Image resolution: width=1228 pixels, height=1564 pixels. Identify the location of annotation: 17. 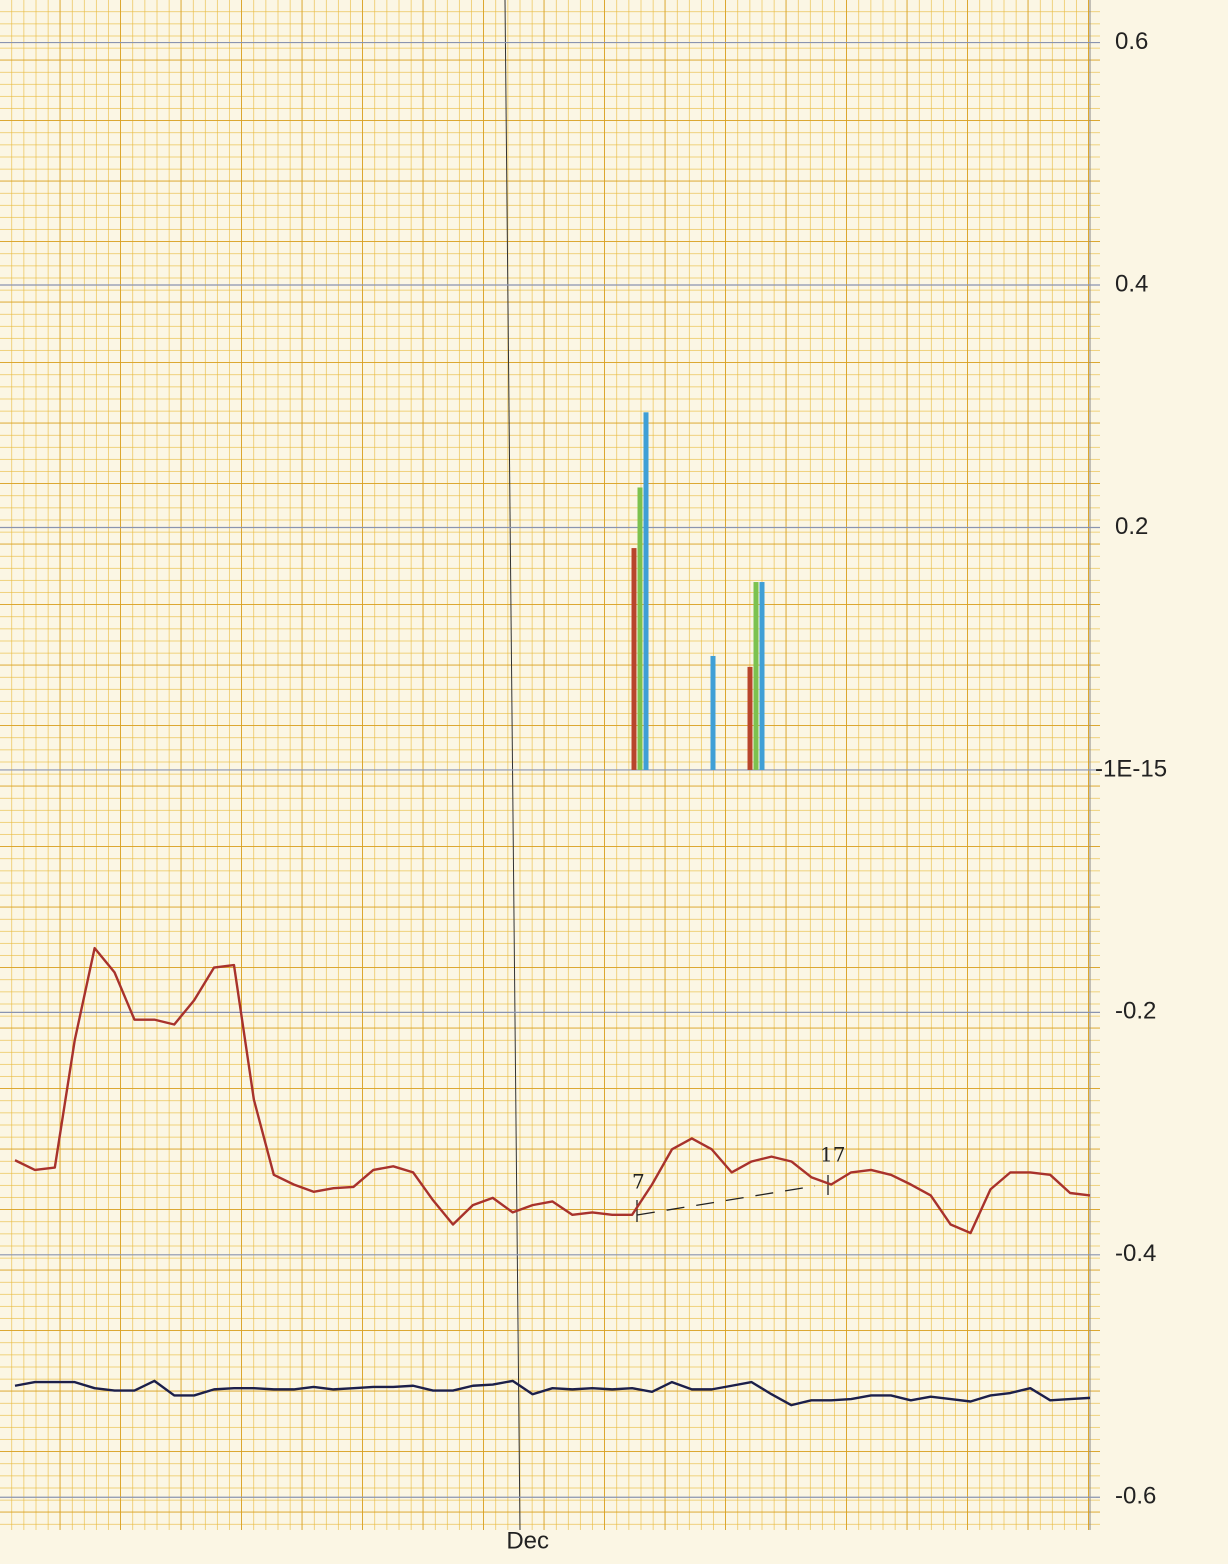
(832, 1155).